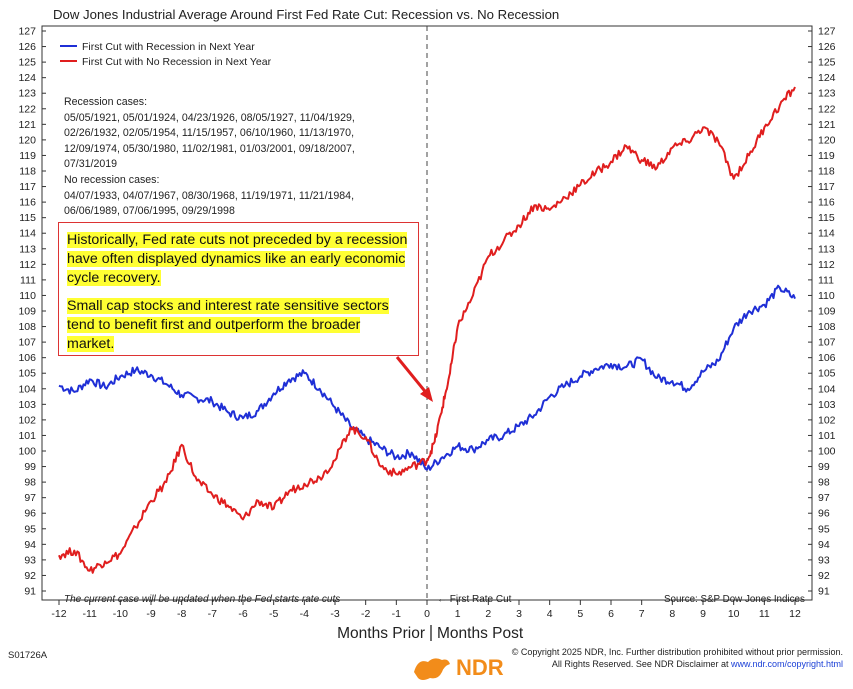 Image resolution: width=853 pixels, height=689 pixels. I want to click on y-tick-label: 98, so click(824, 483).